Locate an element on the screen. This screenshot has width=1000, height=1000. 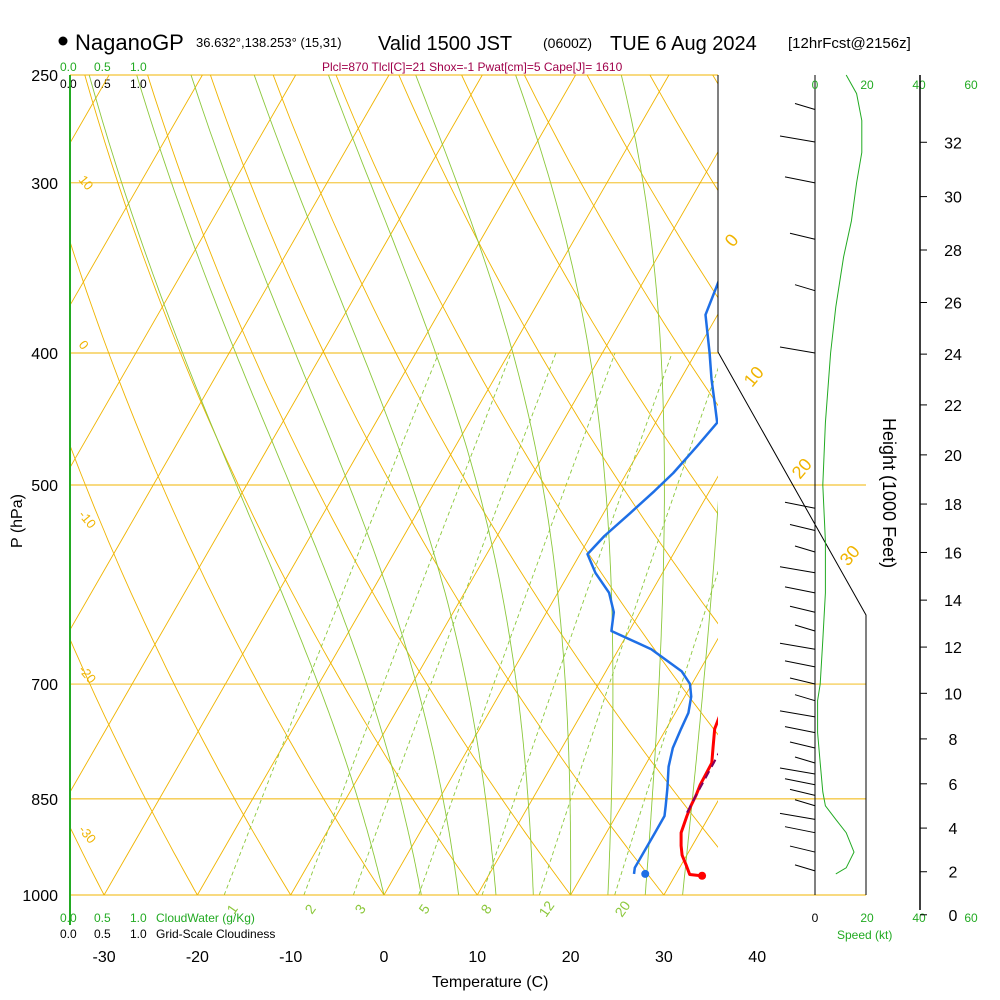
moist-adiabat-label: 10 is located at coordinates (754, 376).